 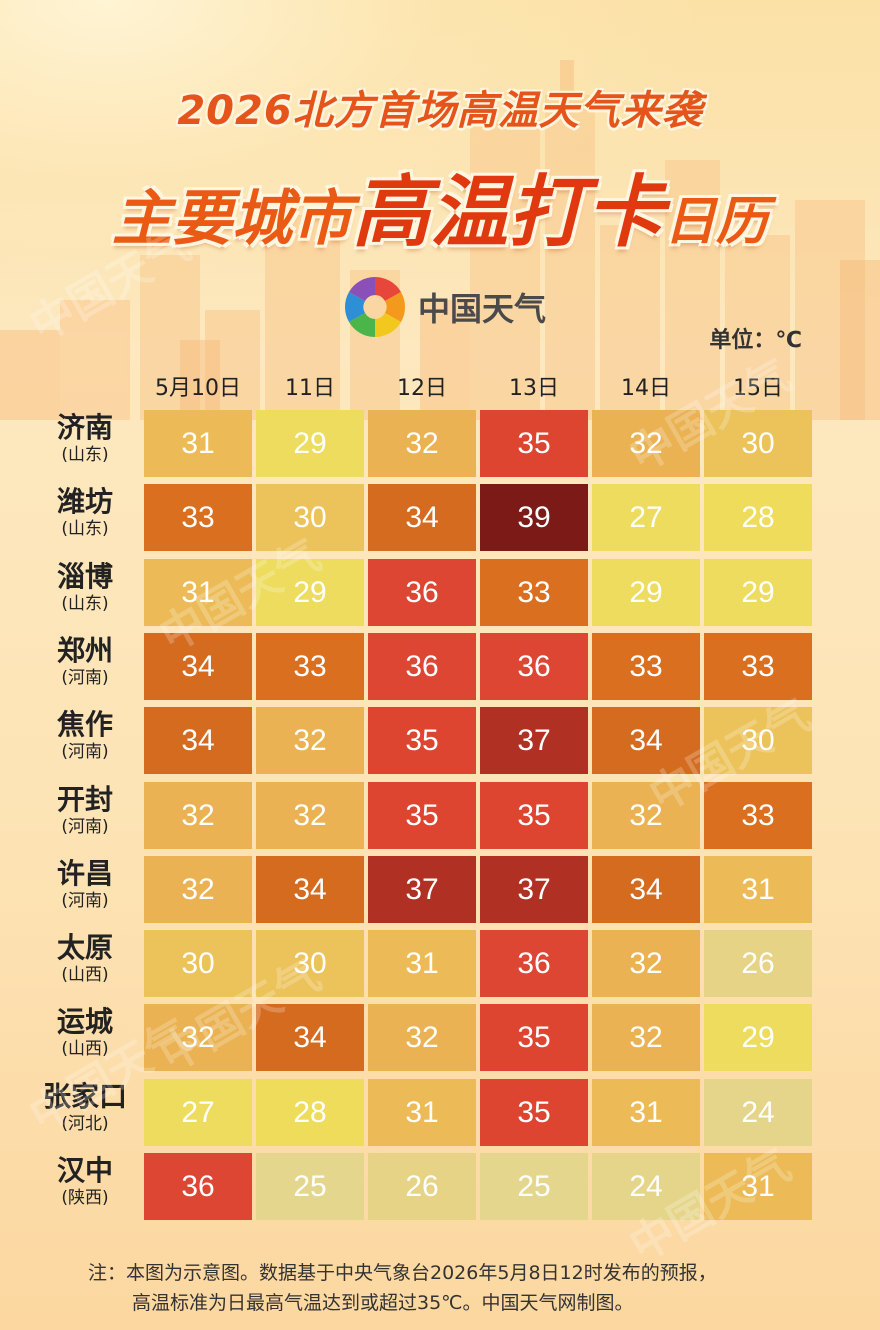 What do you see at coordinates (85, 1198) in the screenshot?
I see `province-name: (陕西)` at bounding box center [85, 1198].